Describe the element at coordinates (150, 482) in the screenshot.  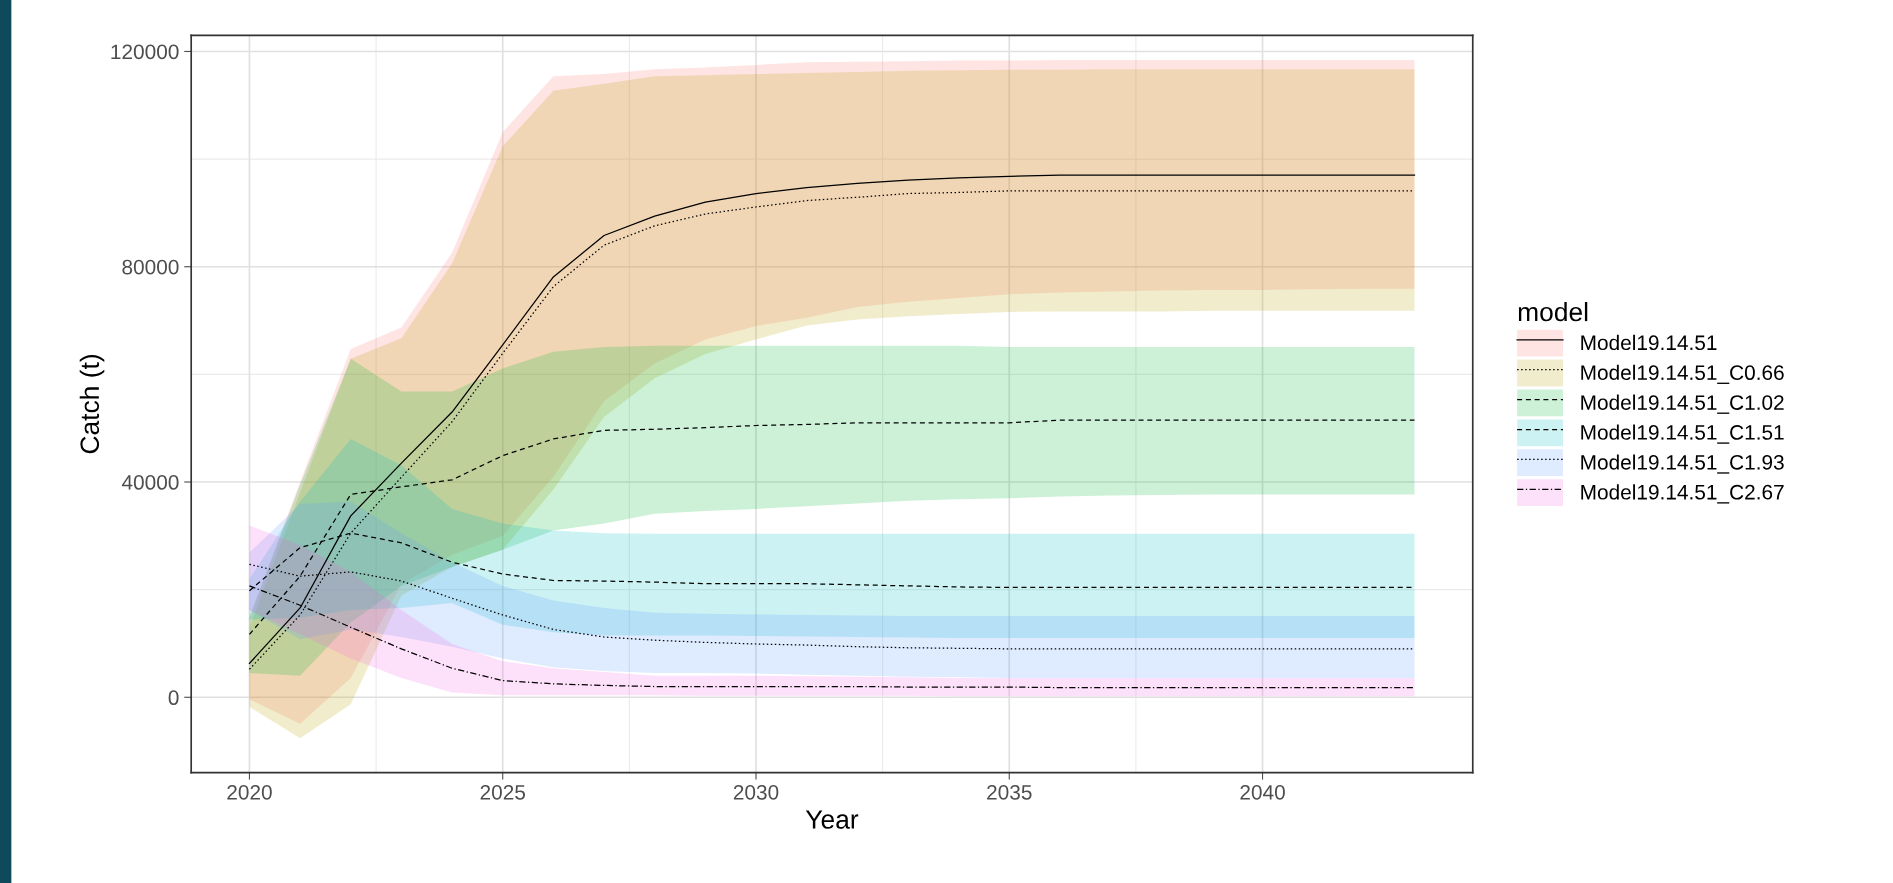
I see `y-tick-label: 40000` at that location.